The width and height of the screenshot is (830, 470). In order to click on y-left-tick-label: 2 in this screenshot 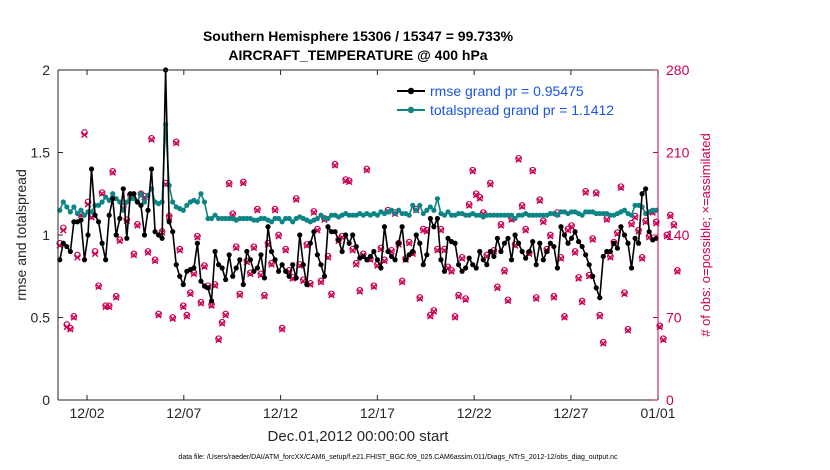, I will do `click(46, 70)`.